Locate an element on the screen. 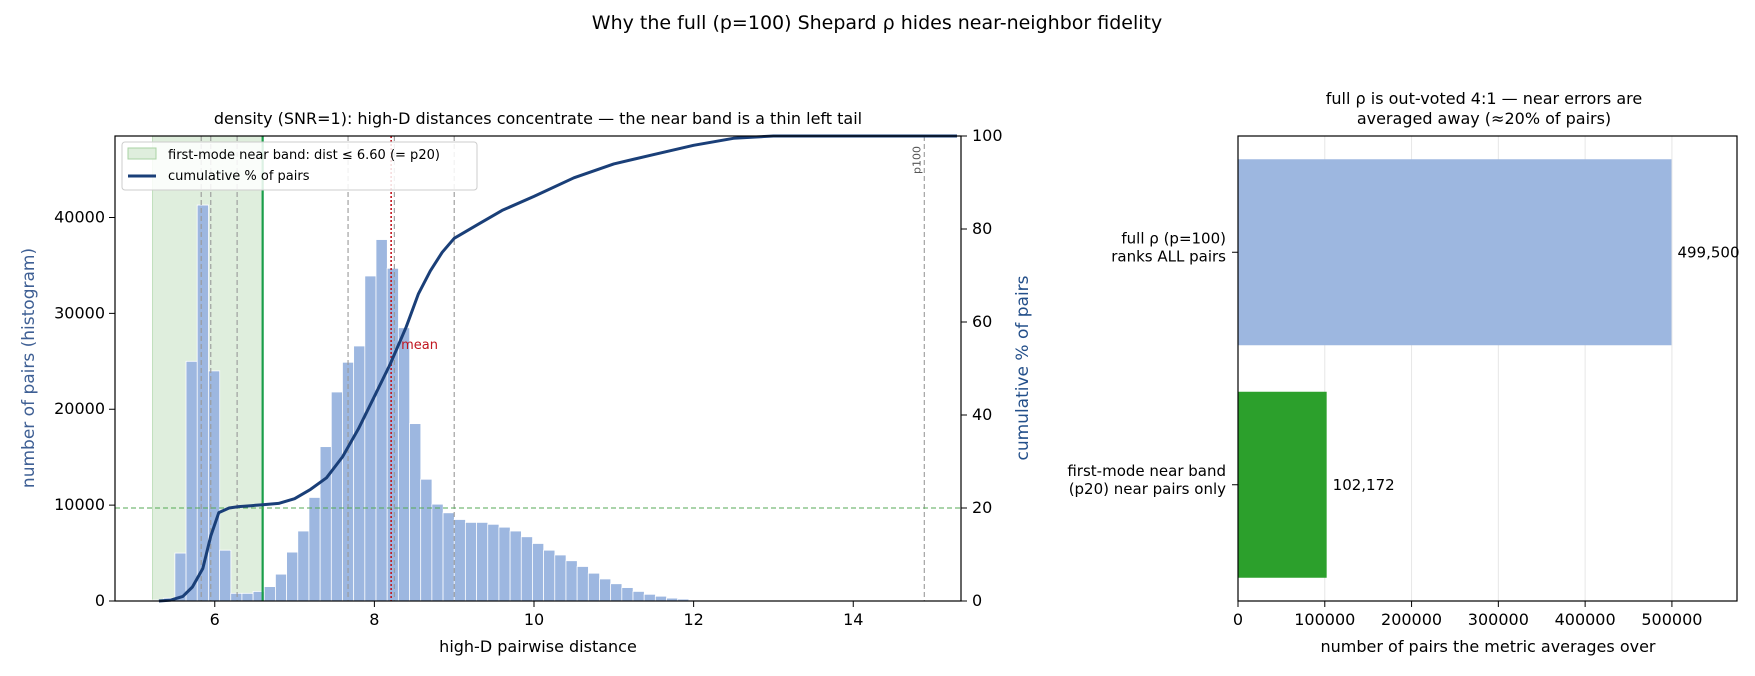 This screenshot has height=676, width=1755. left-y-axis: 0 10000 20000 30000 40000 is located at coordinates (84, 408).